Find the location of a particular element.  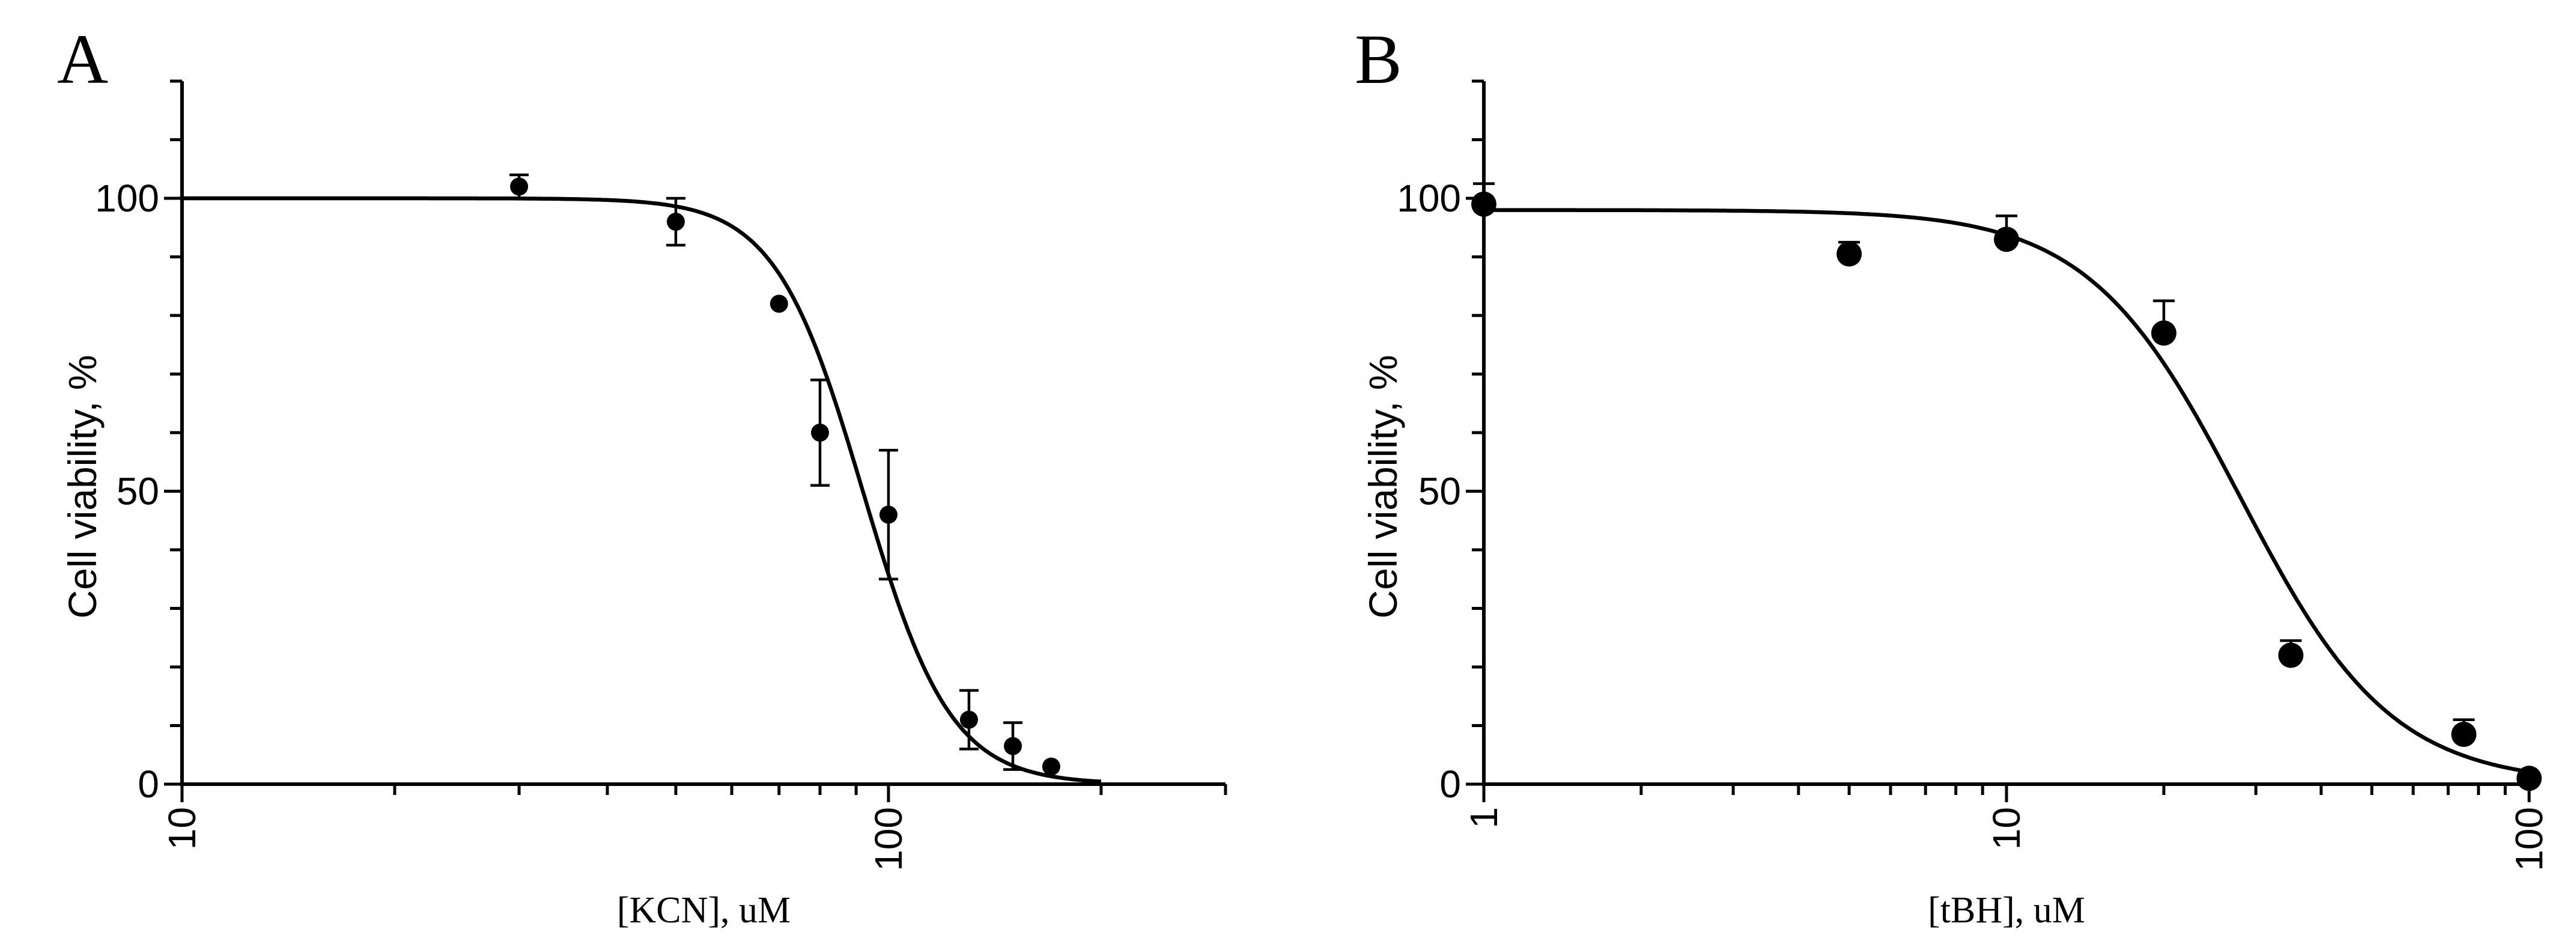

panel-b-label: B is located at coordinates (1378, 59).